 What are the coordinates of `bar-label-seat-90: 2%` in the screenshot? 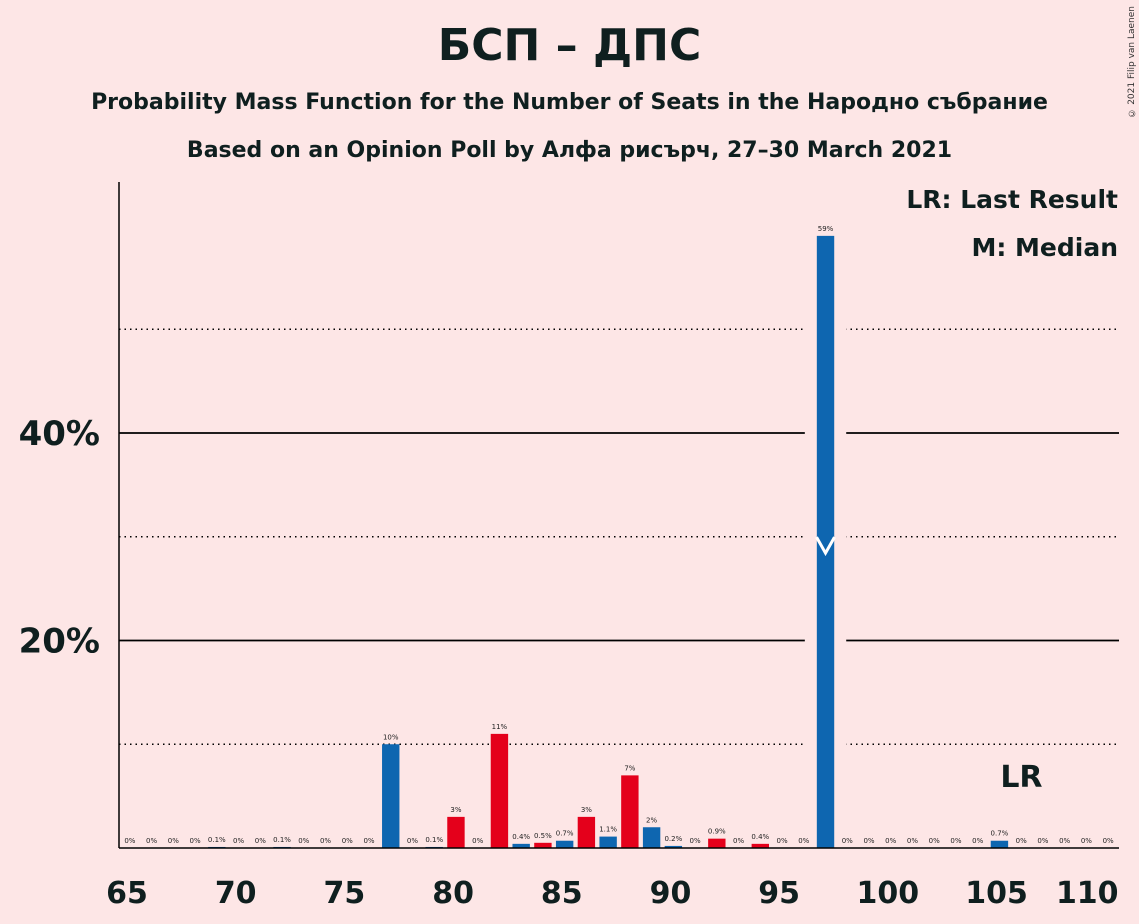 It's located at (651, 820).